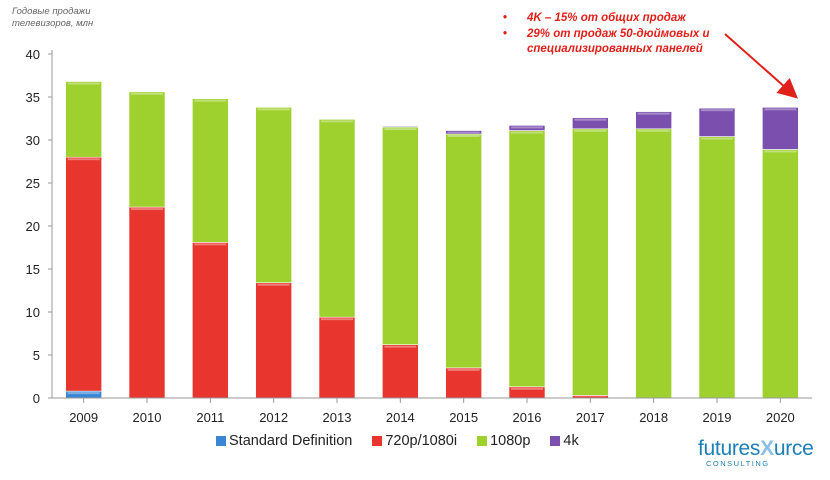 The image size is (830, 480). I want to click on legend-label: Standard Definition, so click(291, 441).